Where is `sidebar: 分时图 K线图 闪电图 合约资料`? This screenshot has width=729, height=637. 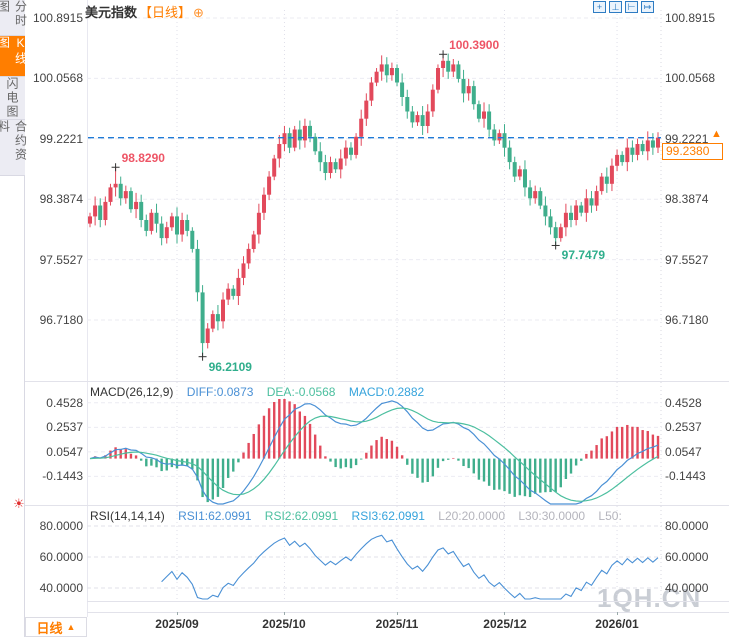
sidebar: 分时图 K线图 闪电图 合约资料 is located at coordinates (14, 318).